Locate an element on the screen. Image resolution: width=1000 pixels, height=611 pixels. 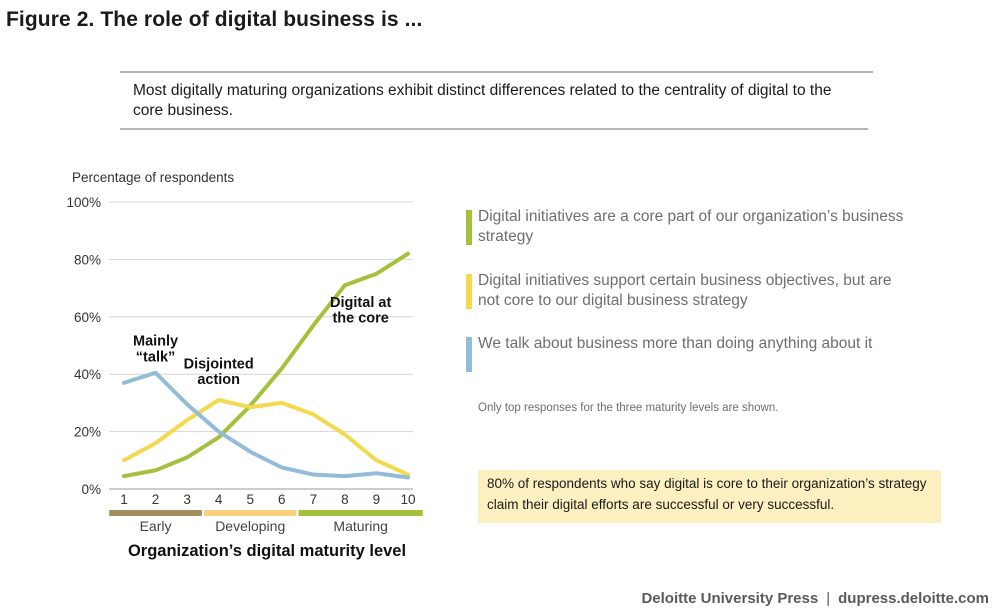
legend-swatch-support is located at coordinates (469, 291).